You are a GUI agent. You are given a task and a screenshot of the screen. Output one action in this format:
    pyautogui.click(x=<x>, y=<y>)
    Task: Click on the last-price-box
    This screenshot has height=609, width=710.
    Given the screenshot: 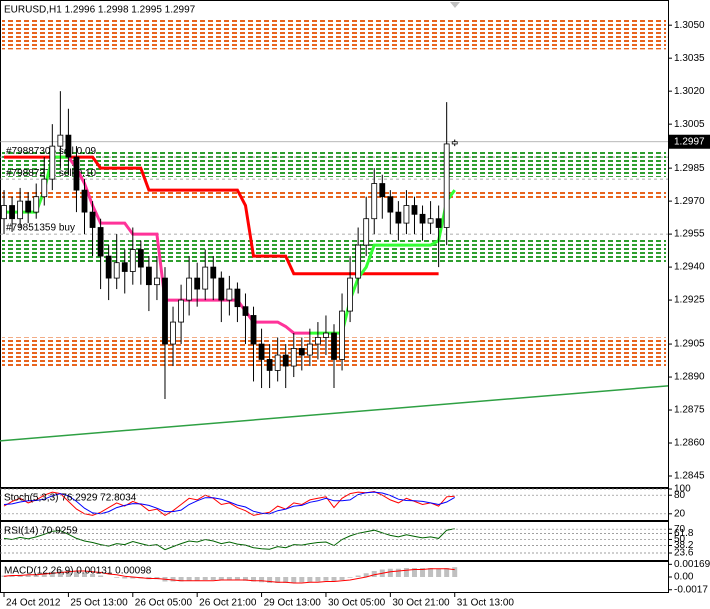 What is the action you would take?
    pyautogui.click(x=689, y=141)
    